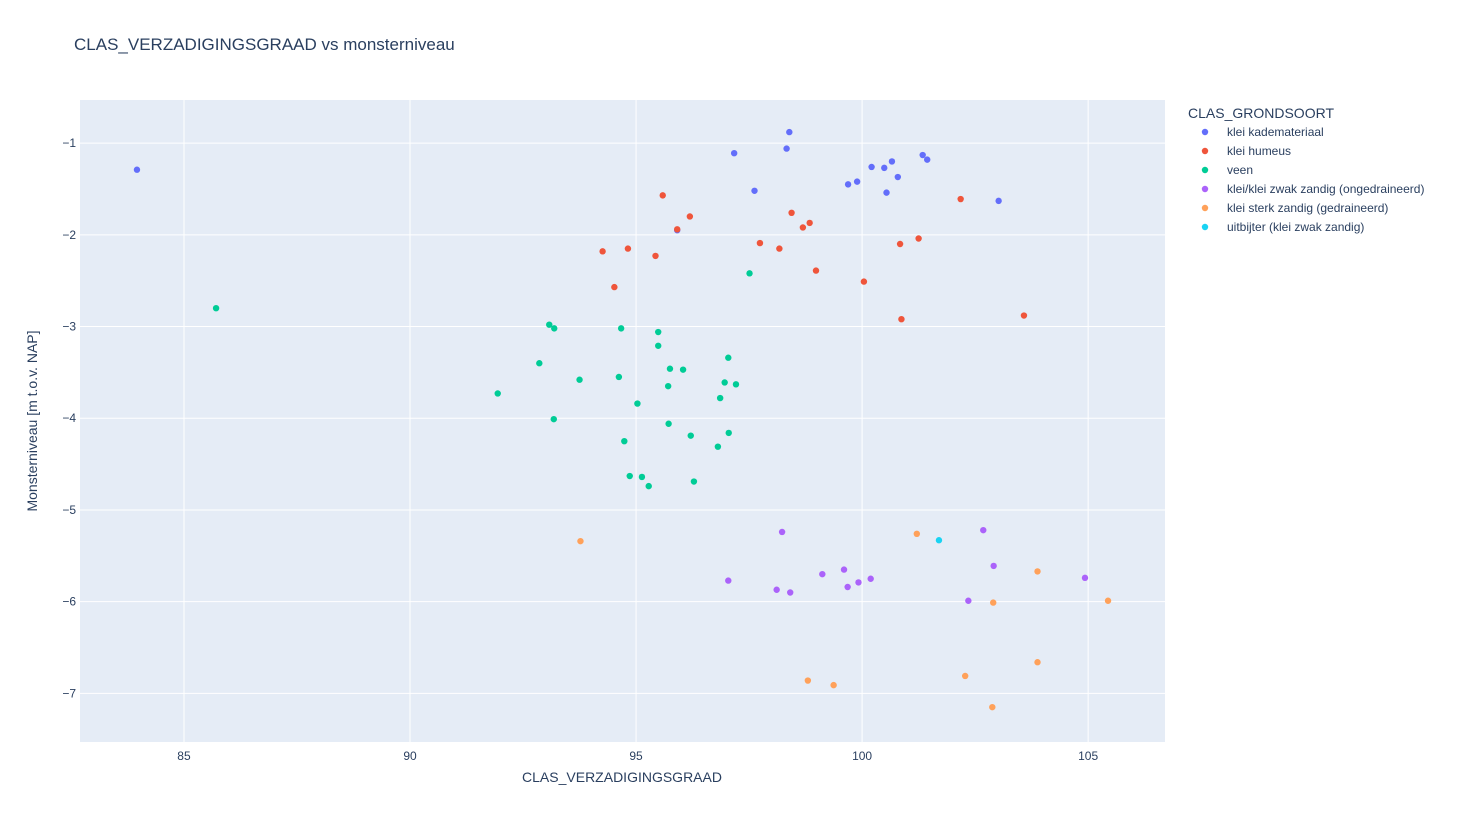  Describe the element at coordinates (1295, 227) in the screenshot. I see `legend-entry-label: uitbijter (klei zwak zandig)` at that location.